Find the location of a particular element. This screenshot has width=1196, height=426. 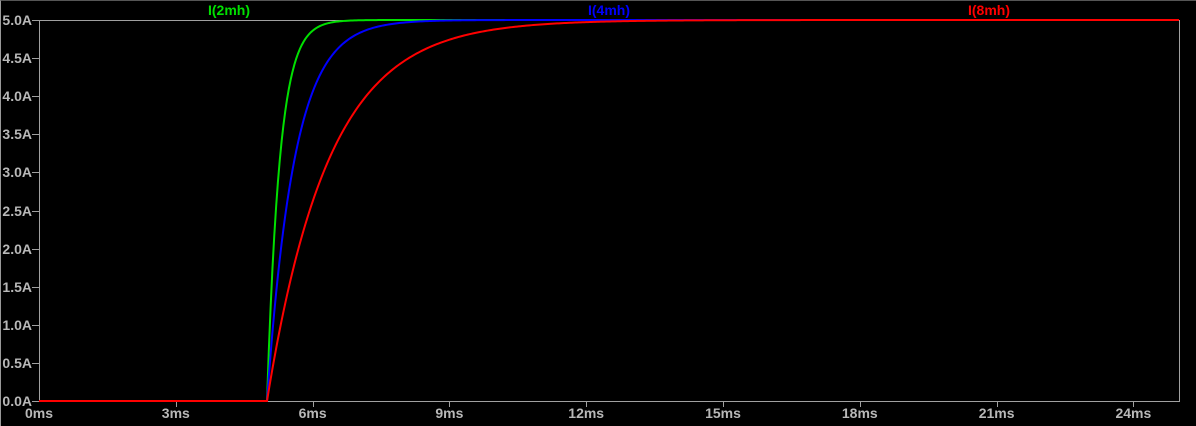

y-tick-label: 4.0A is located at coordinates (17, 96).